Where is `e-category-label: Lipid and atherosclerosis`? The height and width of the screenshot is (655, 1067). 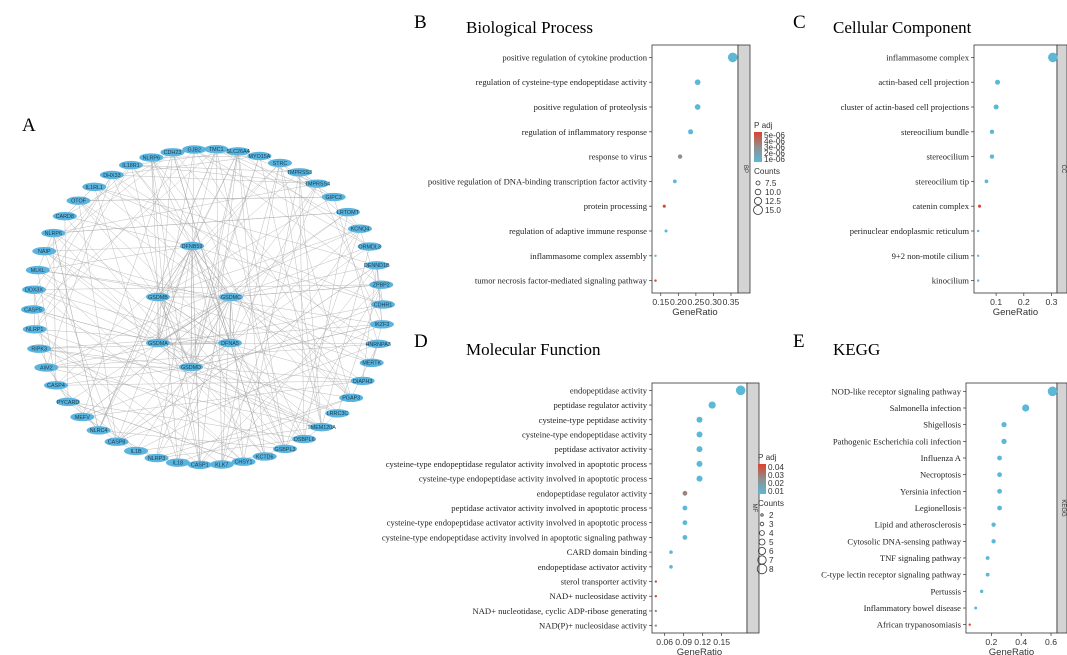 e-category-label: Lipid and atherosclerosis is located at coordinates (918, 525).